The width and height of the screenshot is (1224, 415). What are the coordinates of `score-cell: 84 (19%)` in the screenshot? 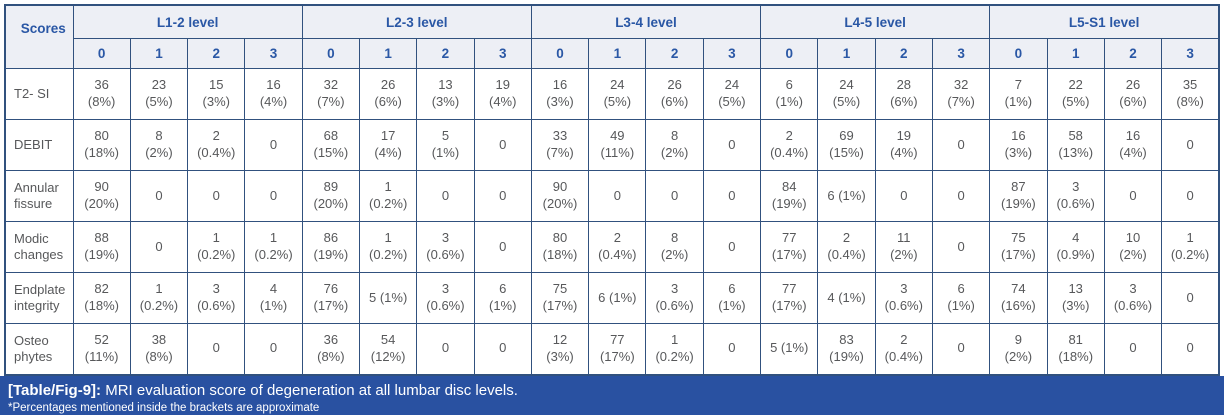 It's located at (789, 196).